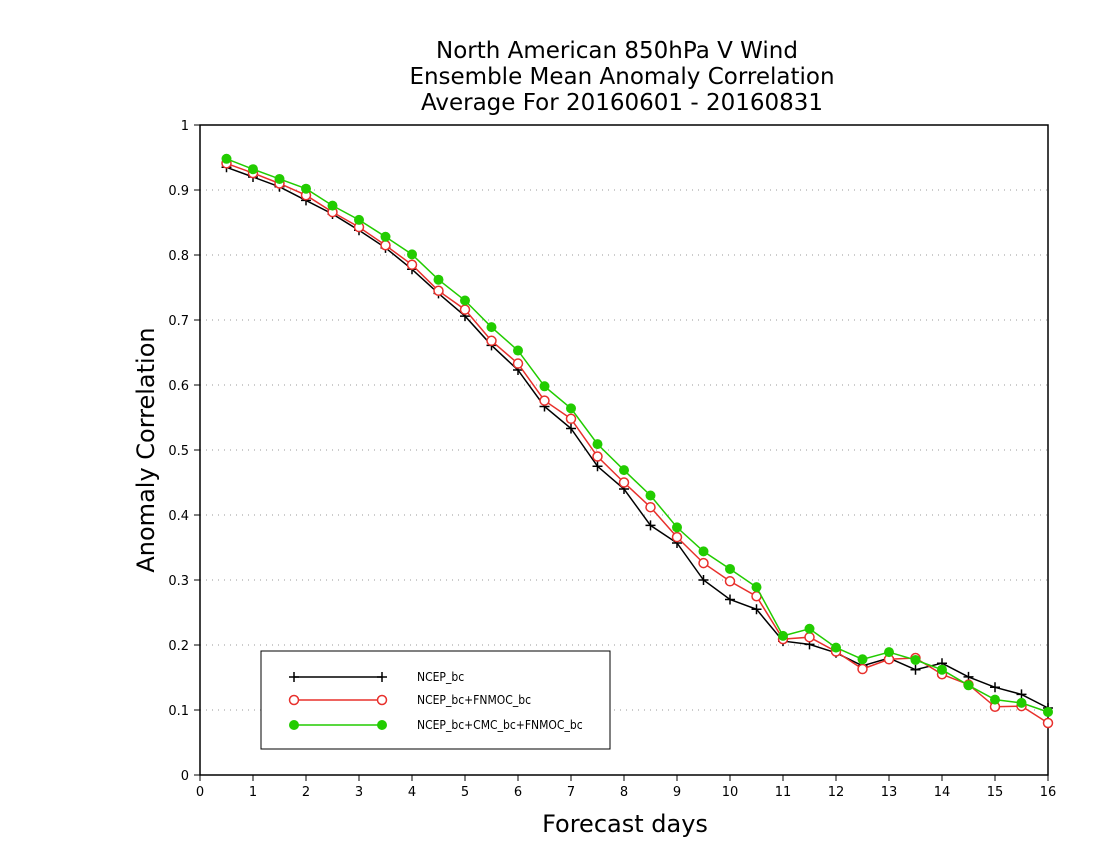  Describe the element at coordinates (942, 792) in the screenshot. I see `x-tick-label: 14` at that location.